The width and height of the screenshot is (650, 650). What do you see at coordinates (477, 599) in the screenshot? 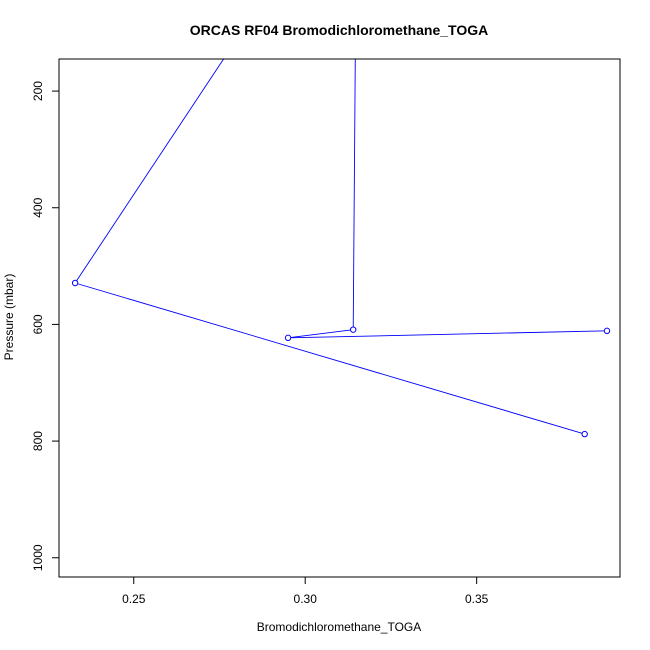
I see `x-tick-label: 0.35` at bounding box center [477, 599].